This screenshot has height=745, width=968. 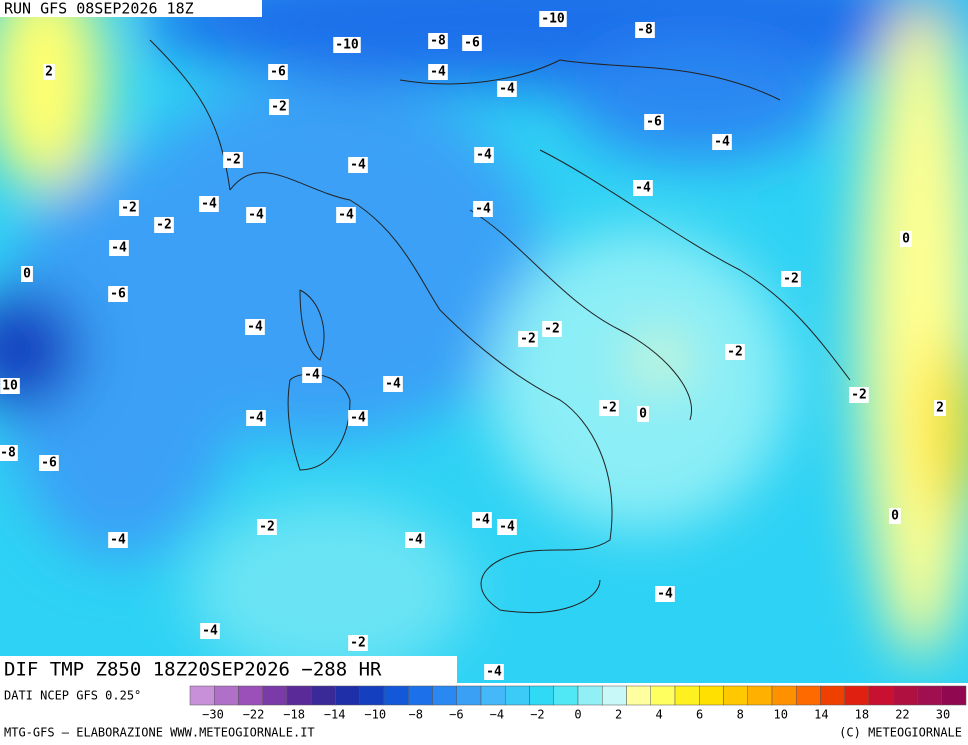 What do you see at coordinates (49, 72) in the screenshot?
I see `contour-label: 2` at bounding box center [49, 72].